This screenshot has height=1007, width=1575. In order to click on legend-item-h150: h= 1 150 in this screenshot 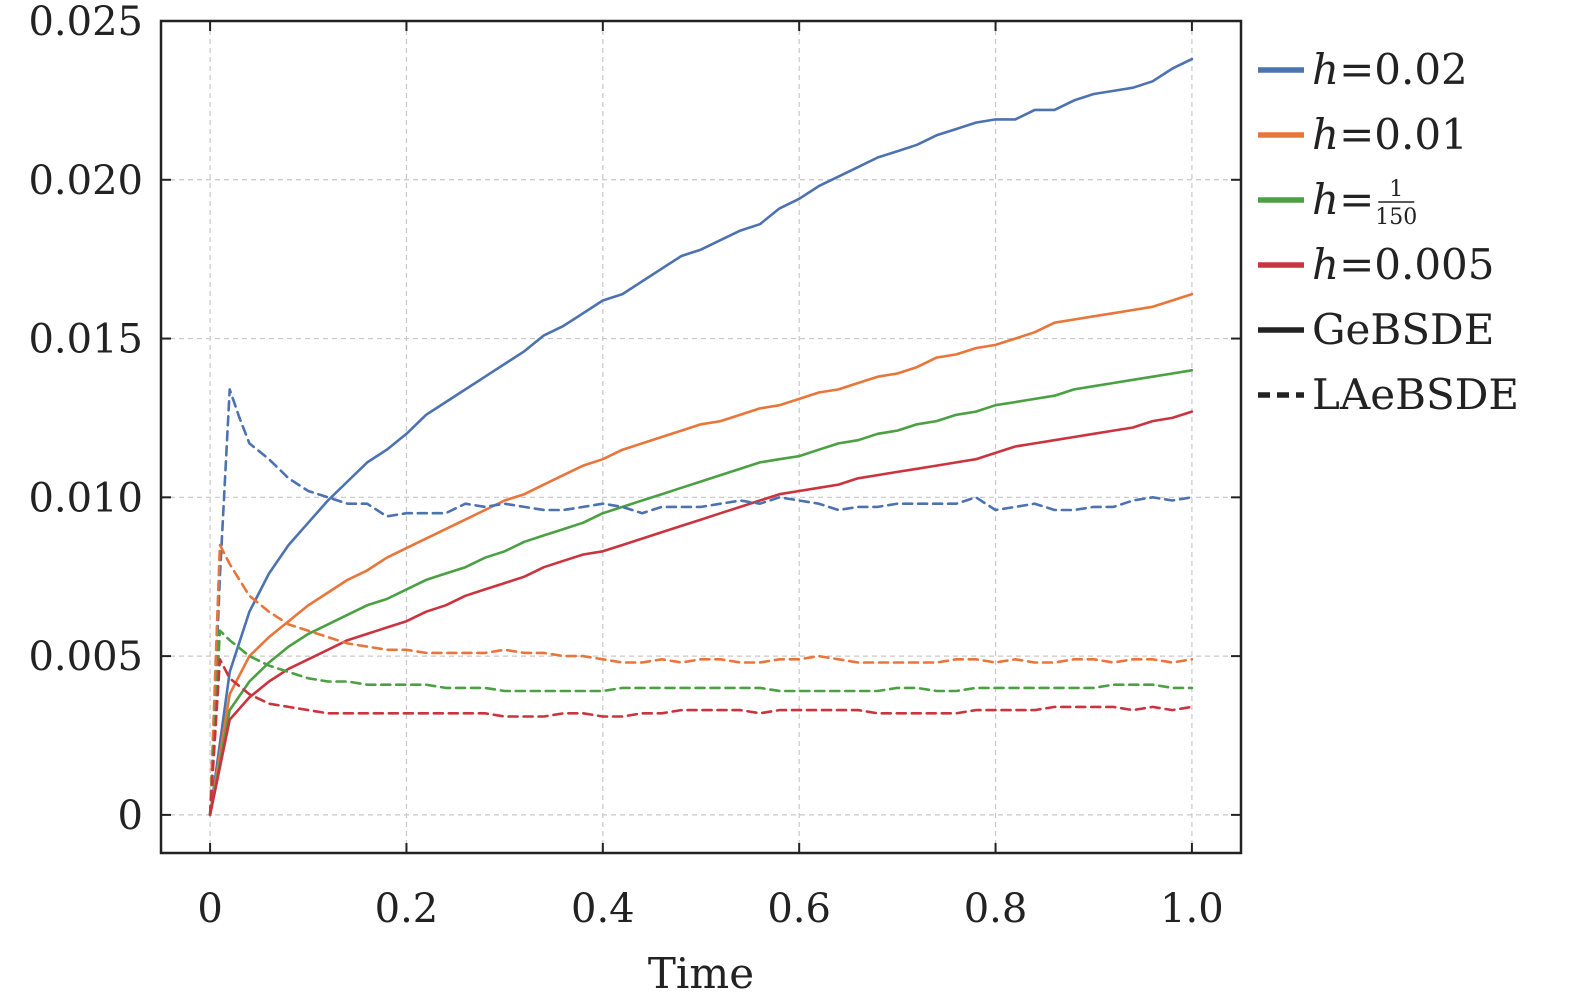, I will do `click(1337, 202)`.